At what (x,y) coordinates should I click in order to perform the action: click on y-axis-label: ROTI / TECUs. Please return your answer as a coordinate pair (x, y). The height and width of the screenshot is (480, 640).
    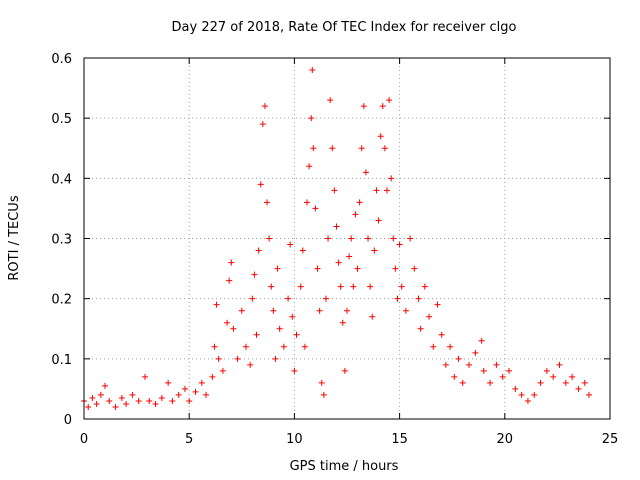
    Looking at the image, I should click on (14, 237).